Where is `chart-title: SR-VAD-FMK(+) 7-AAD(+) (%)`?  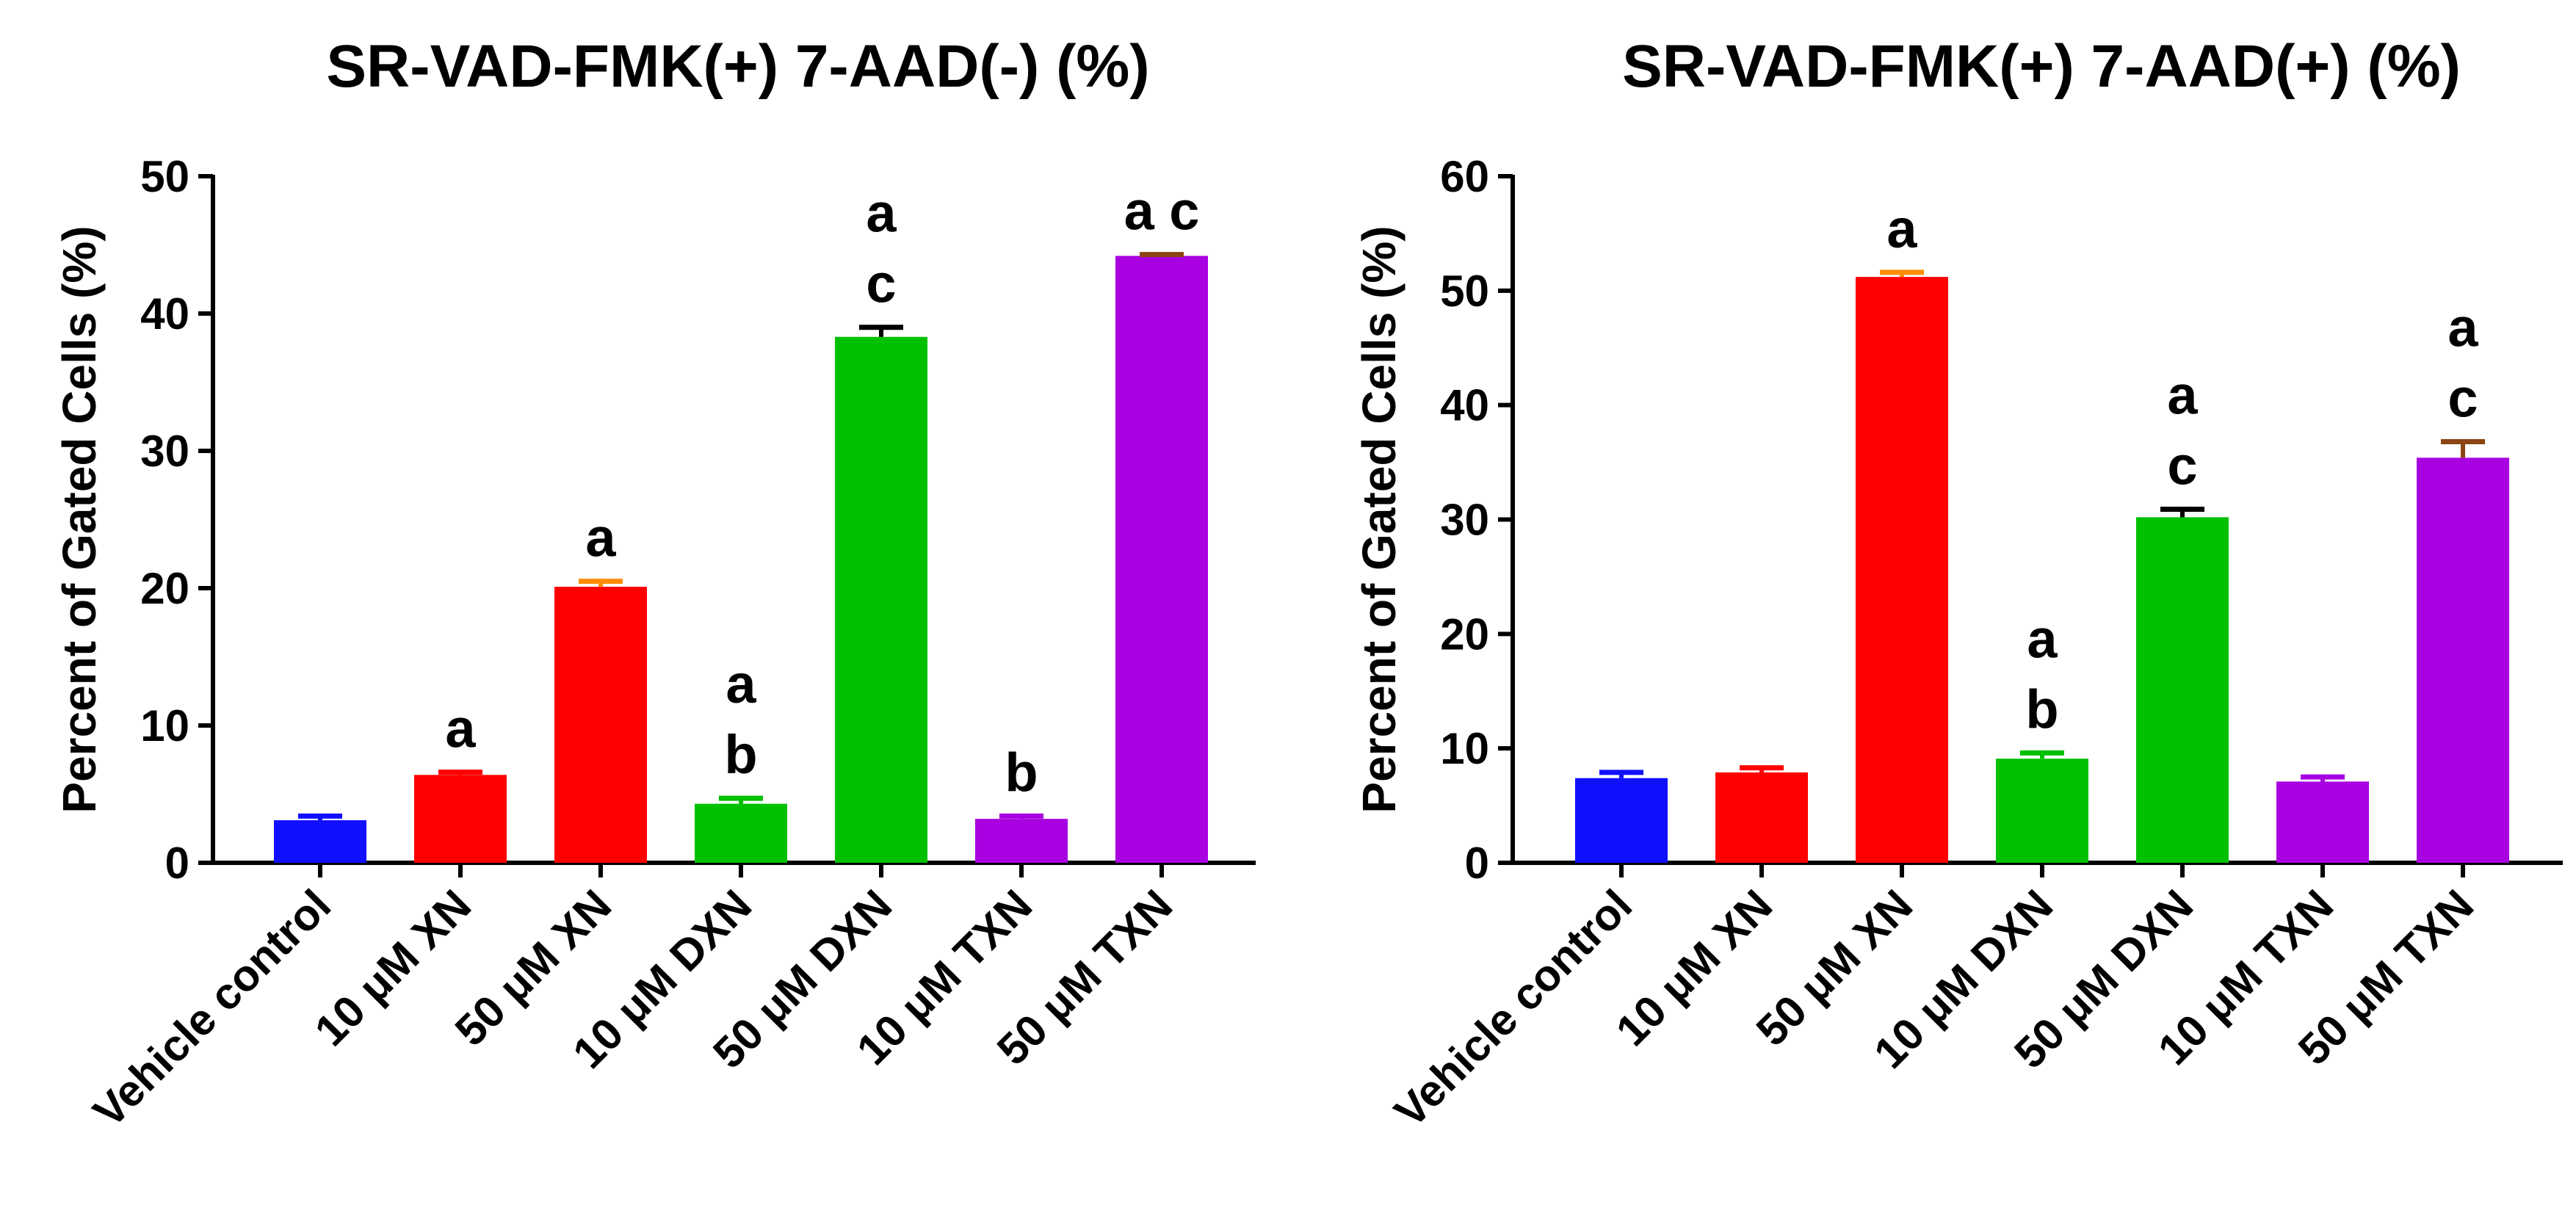 chart-title: SR-VAD-FMK(+) 7-AAD(+) (%) is located at coordinates (2041, 66).